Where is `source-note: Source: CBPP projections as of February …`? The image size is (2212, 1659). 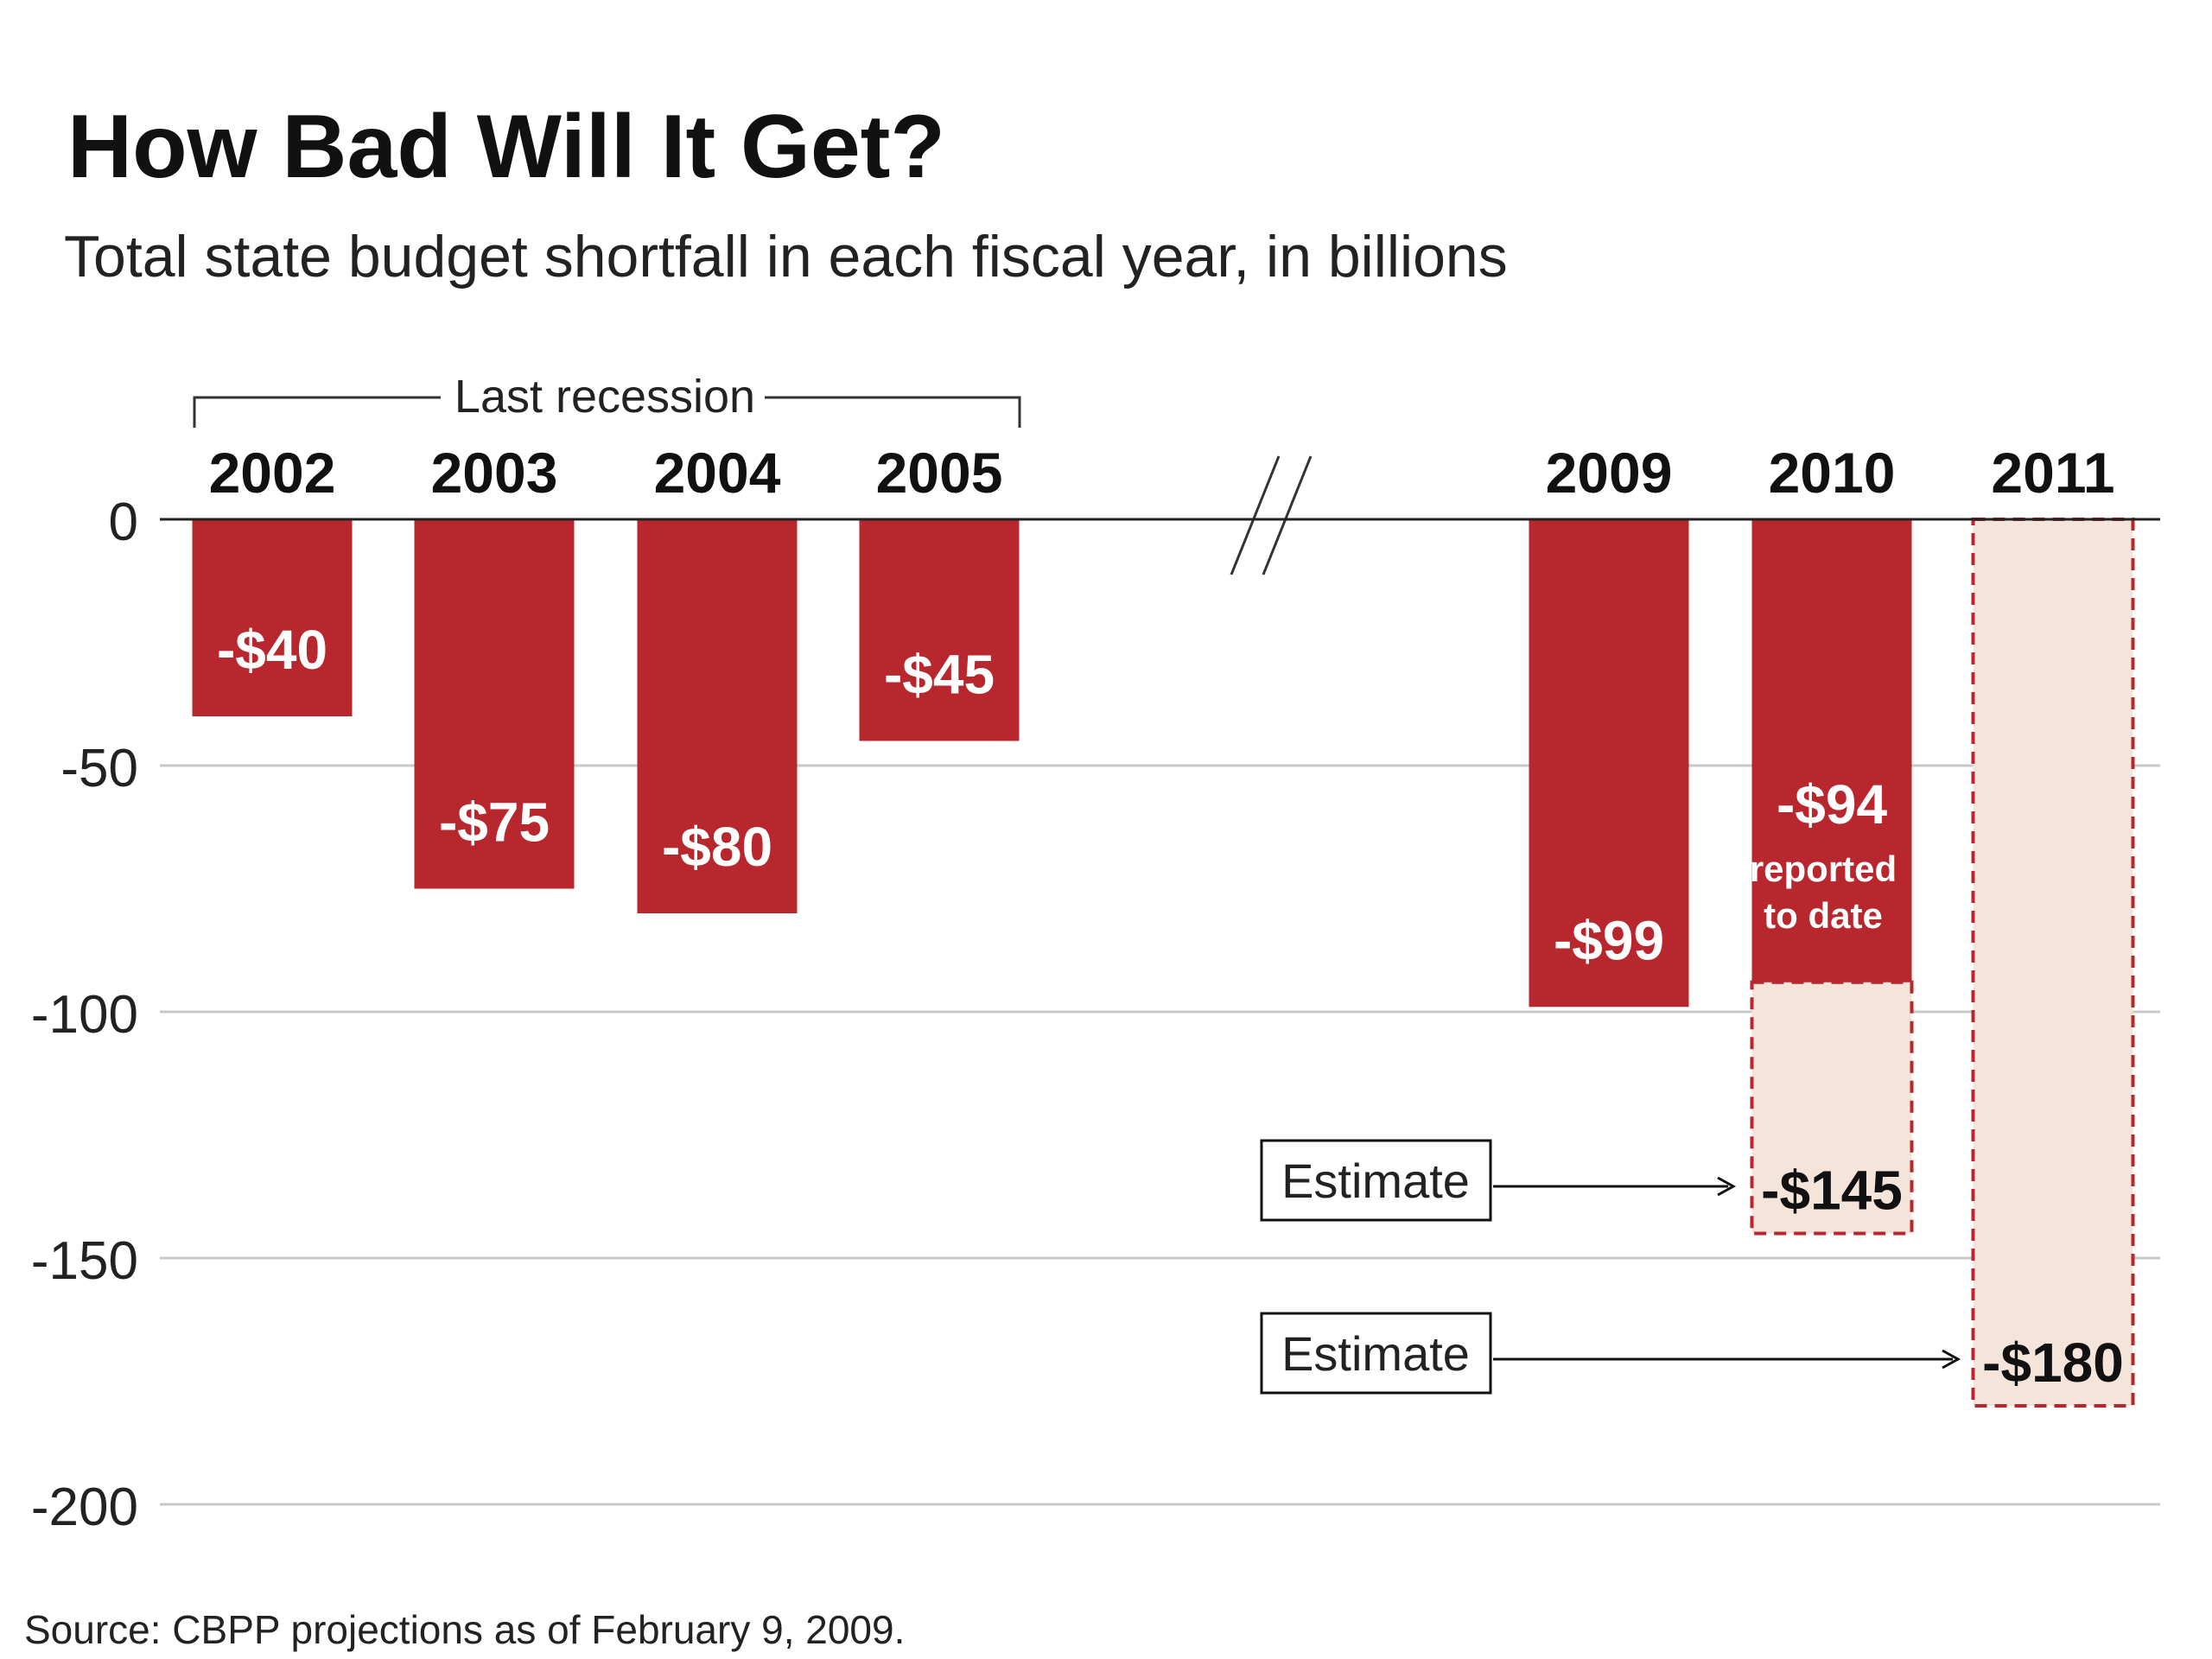 source-note: Source: CBPP projections as of February … is located at coordinates (464, 1629).